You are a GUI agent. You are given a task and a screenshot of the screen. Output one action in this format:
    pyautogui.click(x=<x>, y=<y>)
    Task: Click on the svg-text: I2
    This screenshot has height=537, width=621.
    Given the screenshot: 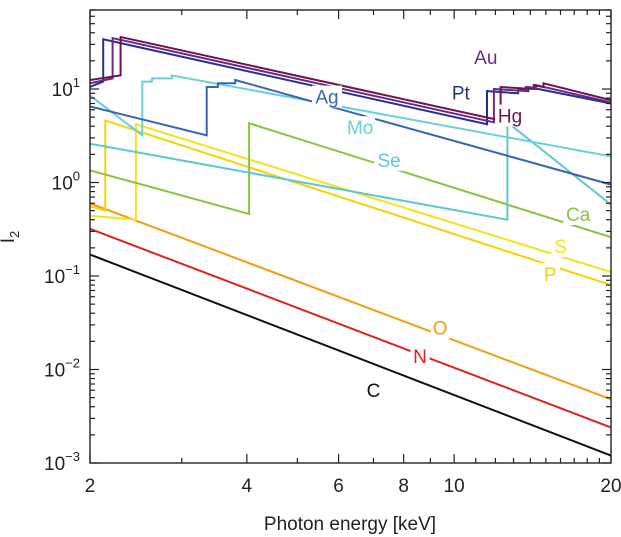 What is the action you would take?
    pyautogui.click(x=11, y=237)
    